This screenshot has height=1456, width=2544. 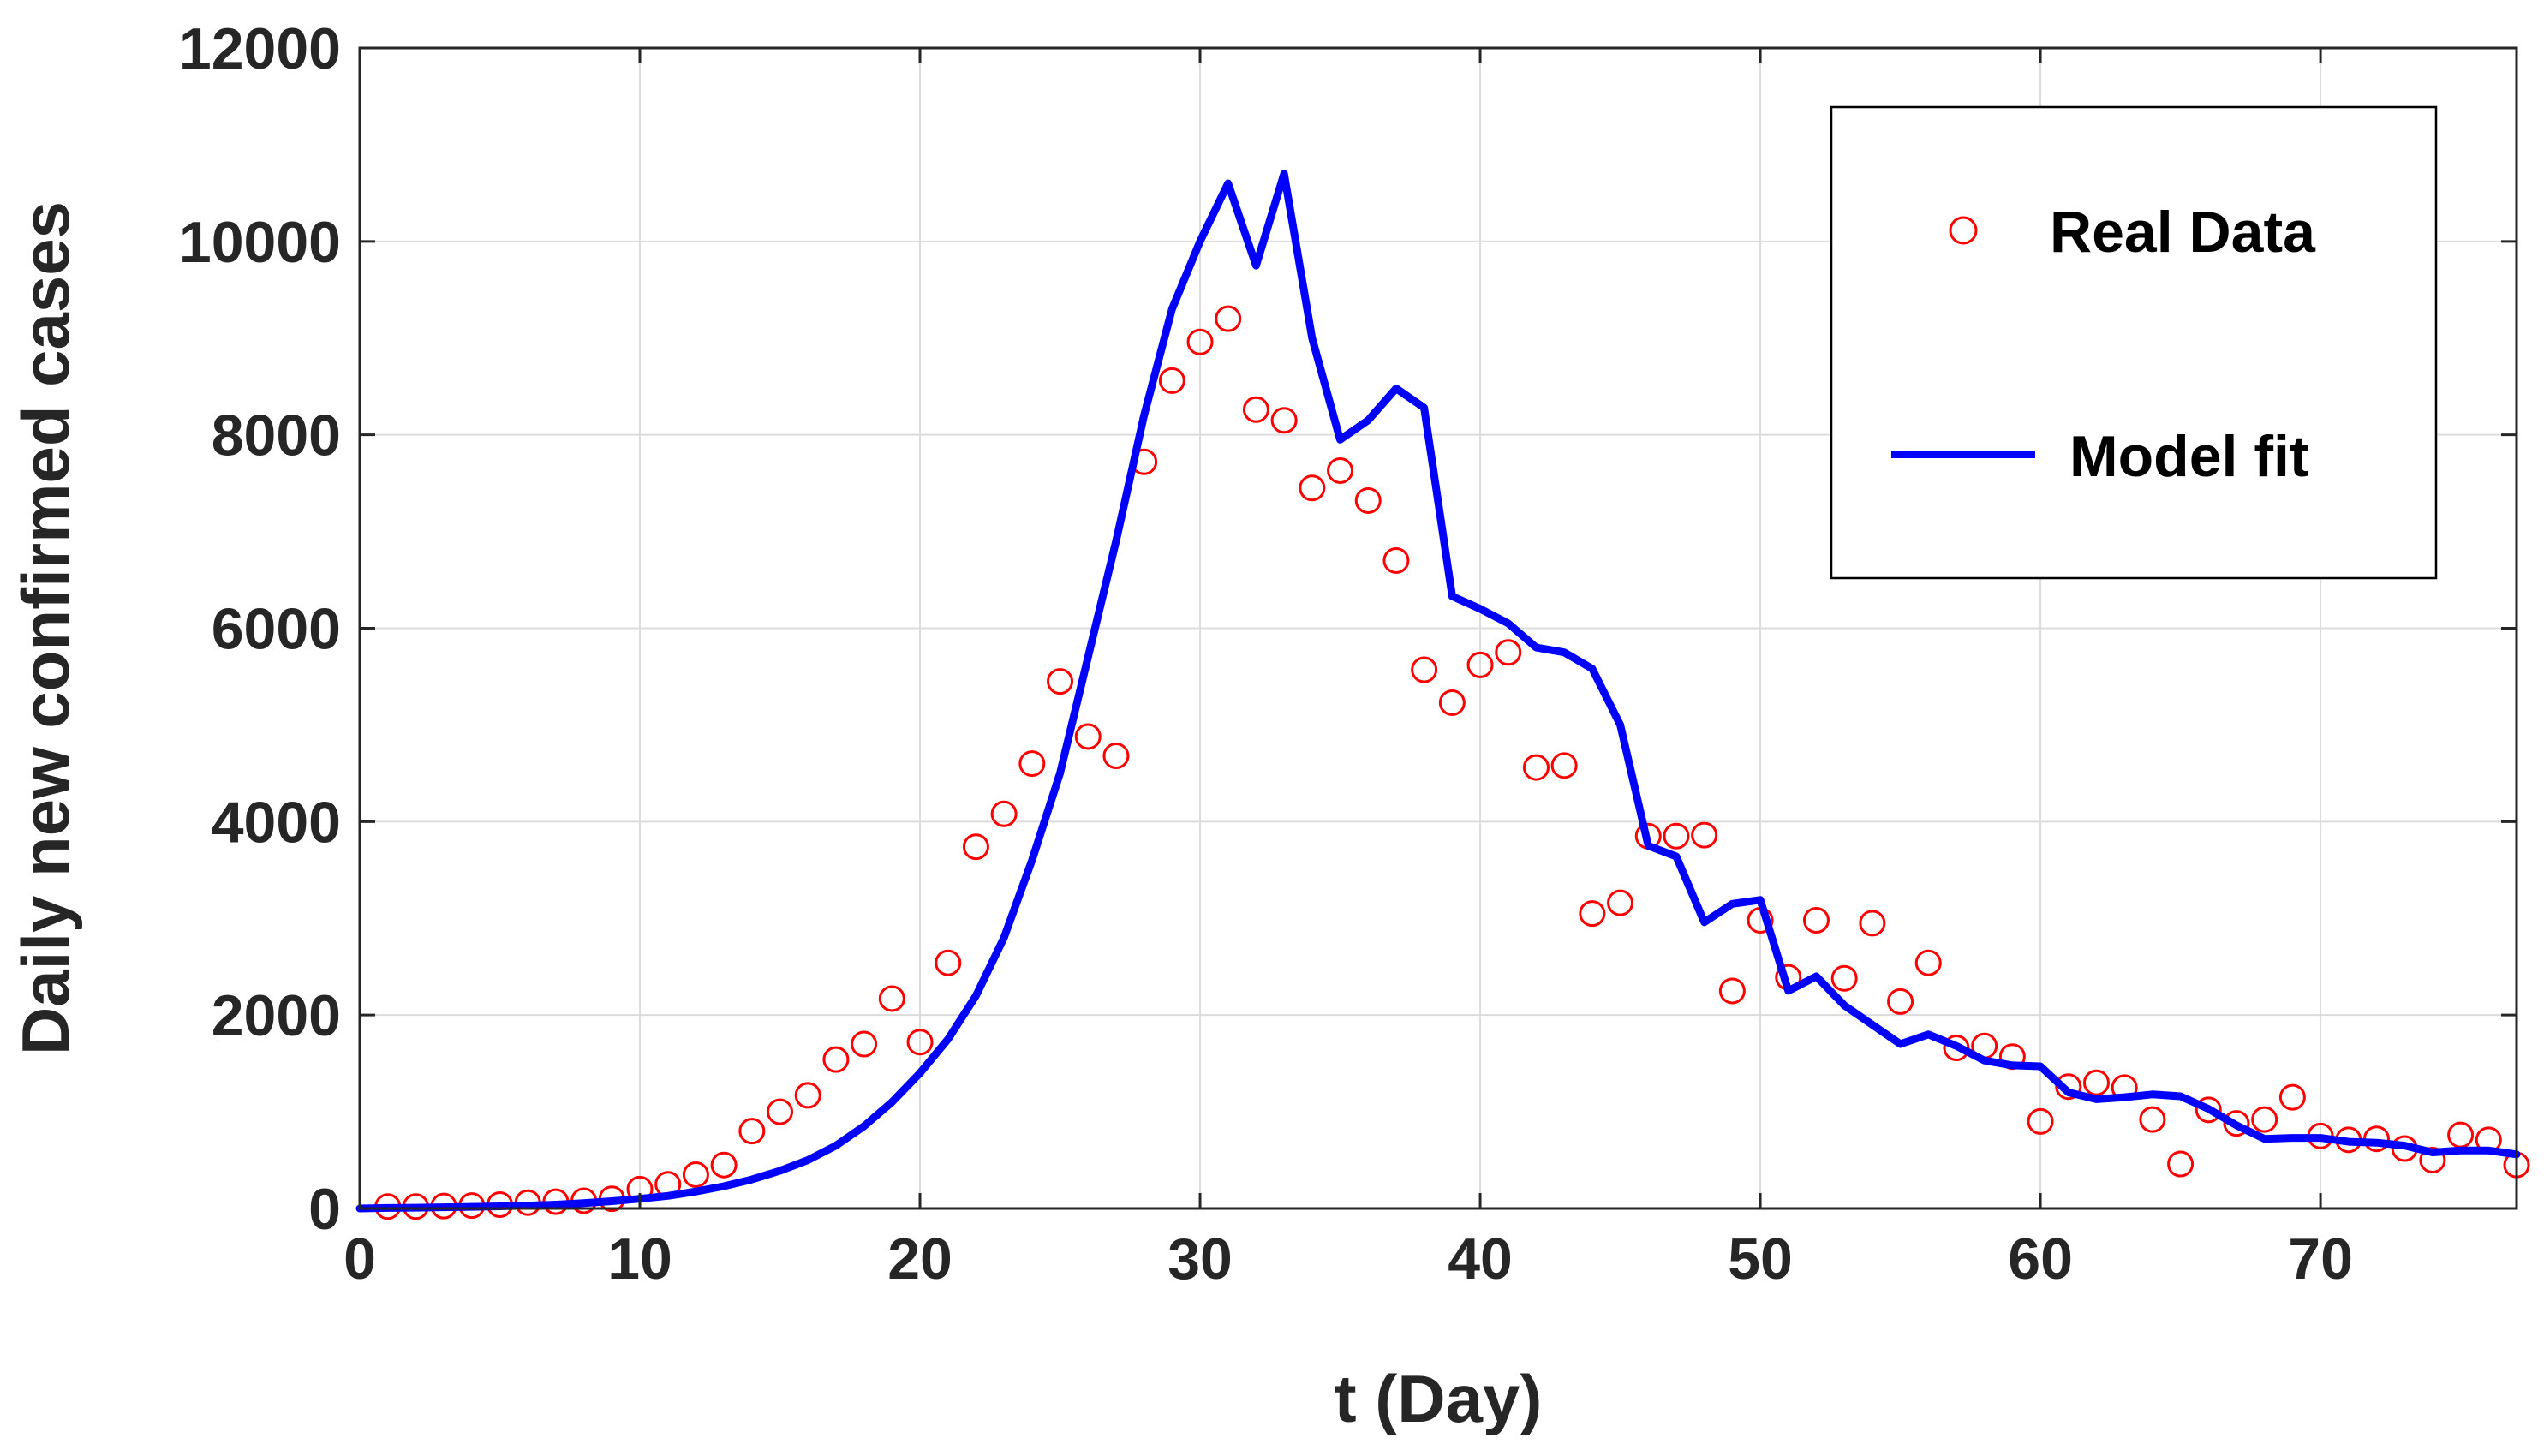 What do you see at coordinates (276, 1016) in the screenshot?
I see `y-tick-label-2000: 2000` at bounding box center [276, 1016].